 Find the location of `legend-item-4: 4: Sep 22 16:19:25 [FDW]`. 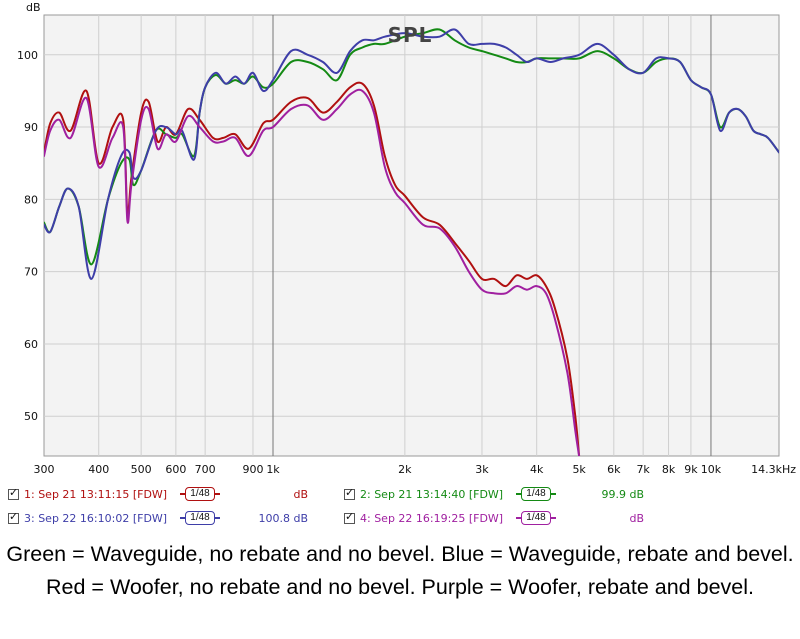

legend-item-4: 4: Sep 22 16:19:25 [FDW] is located at coordinates (423, 518).